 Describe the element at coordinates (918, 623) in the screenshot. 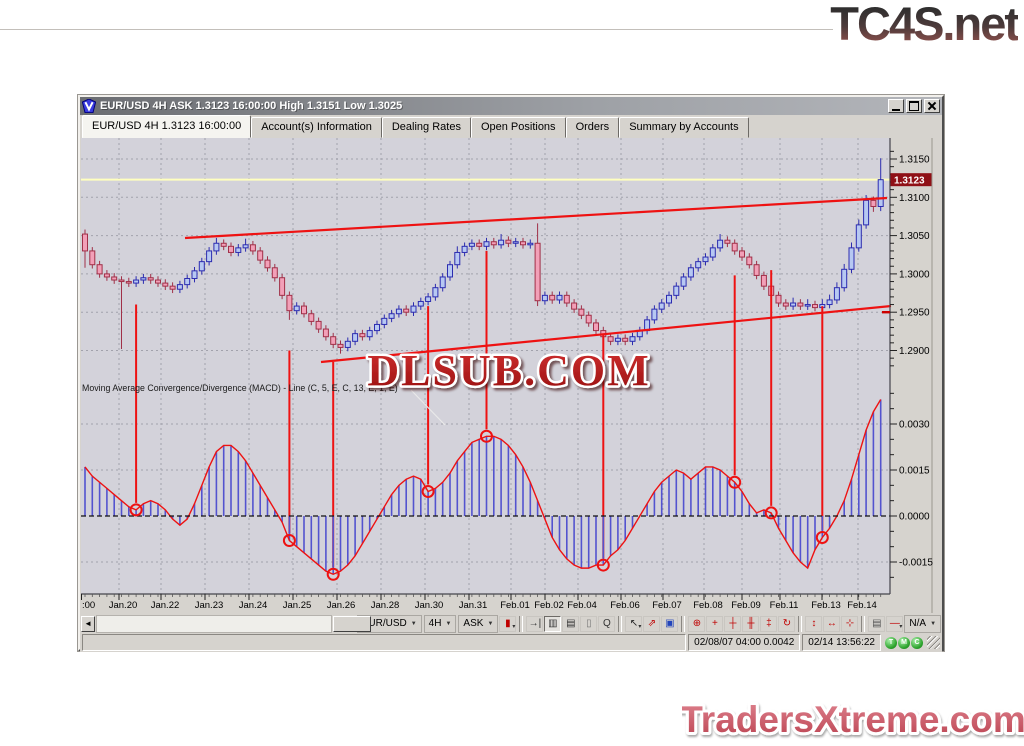

I see `overlay-value: N/A` at that location.